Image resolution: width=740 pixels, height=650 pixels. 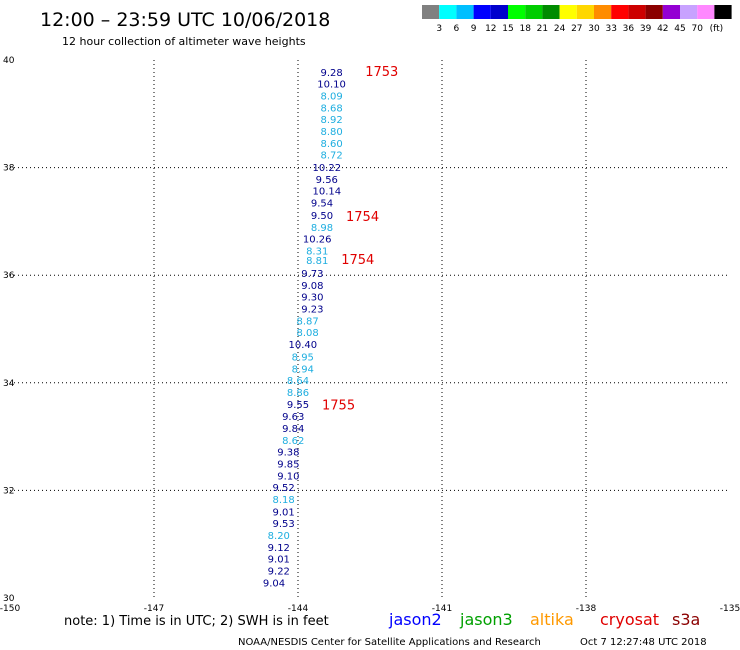 What do you see at coordinates (317, 240) in the screenshot?
I see `swh-value: 10.26` at bounding box center [317, 240].